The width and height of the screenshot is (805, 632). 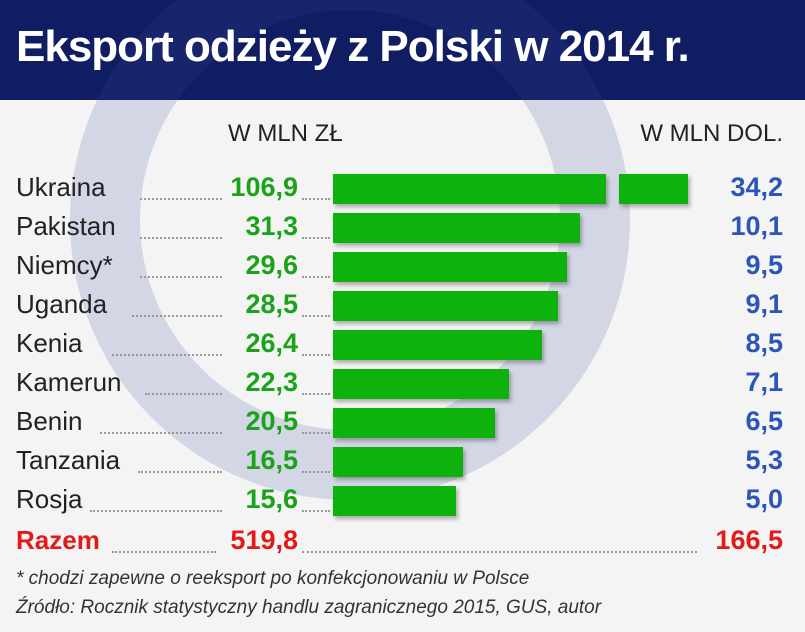 I want to click on category-label: Tanzania, so click(x=68, y=460).